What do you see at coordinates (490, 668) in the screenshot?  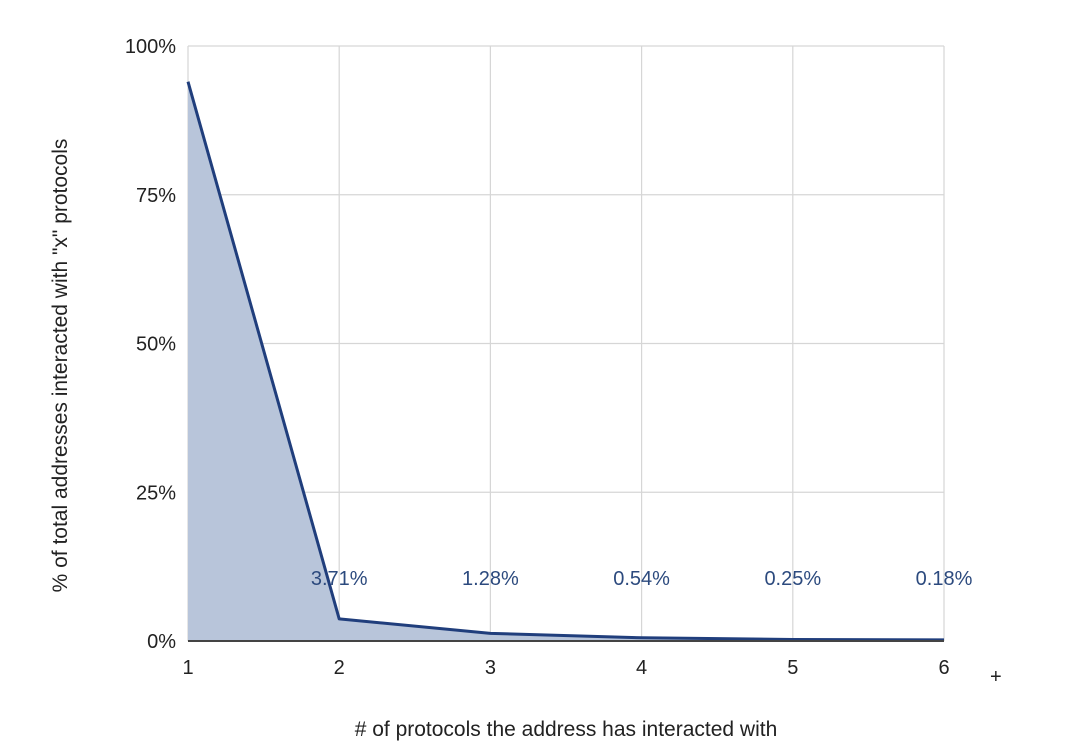 I see `x-tick-label: 3` at bounding box center [490, 668].